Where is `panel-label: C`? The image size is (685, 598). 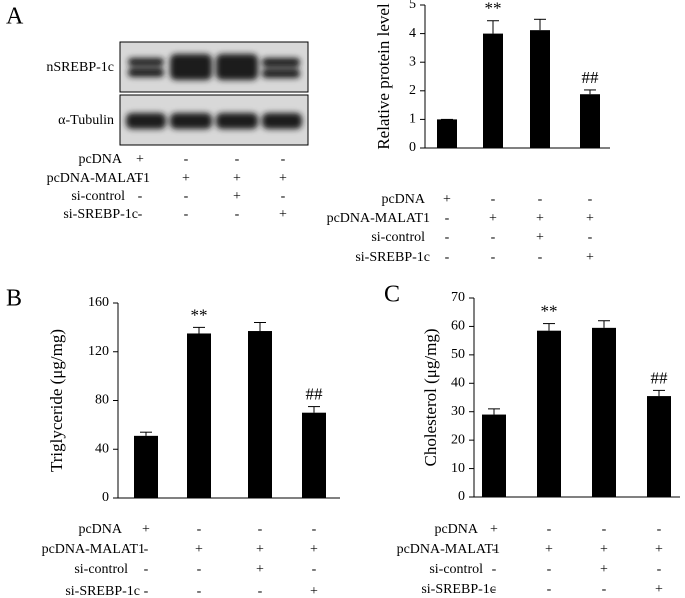 panel-label: C is located at coordinates (392, 295).